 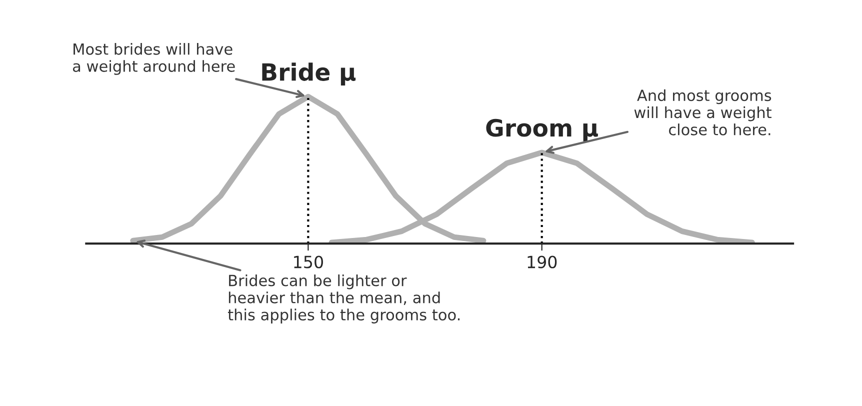 What do you see at coordinates (542, 130) in the screenshot?
I see `ref-line-label: Groom μ` at bounding box center [542, 130].